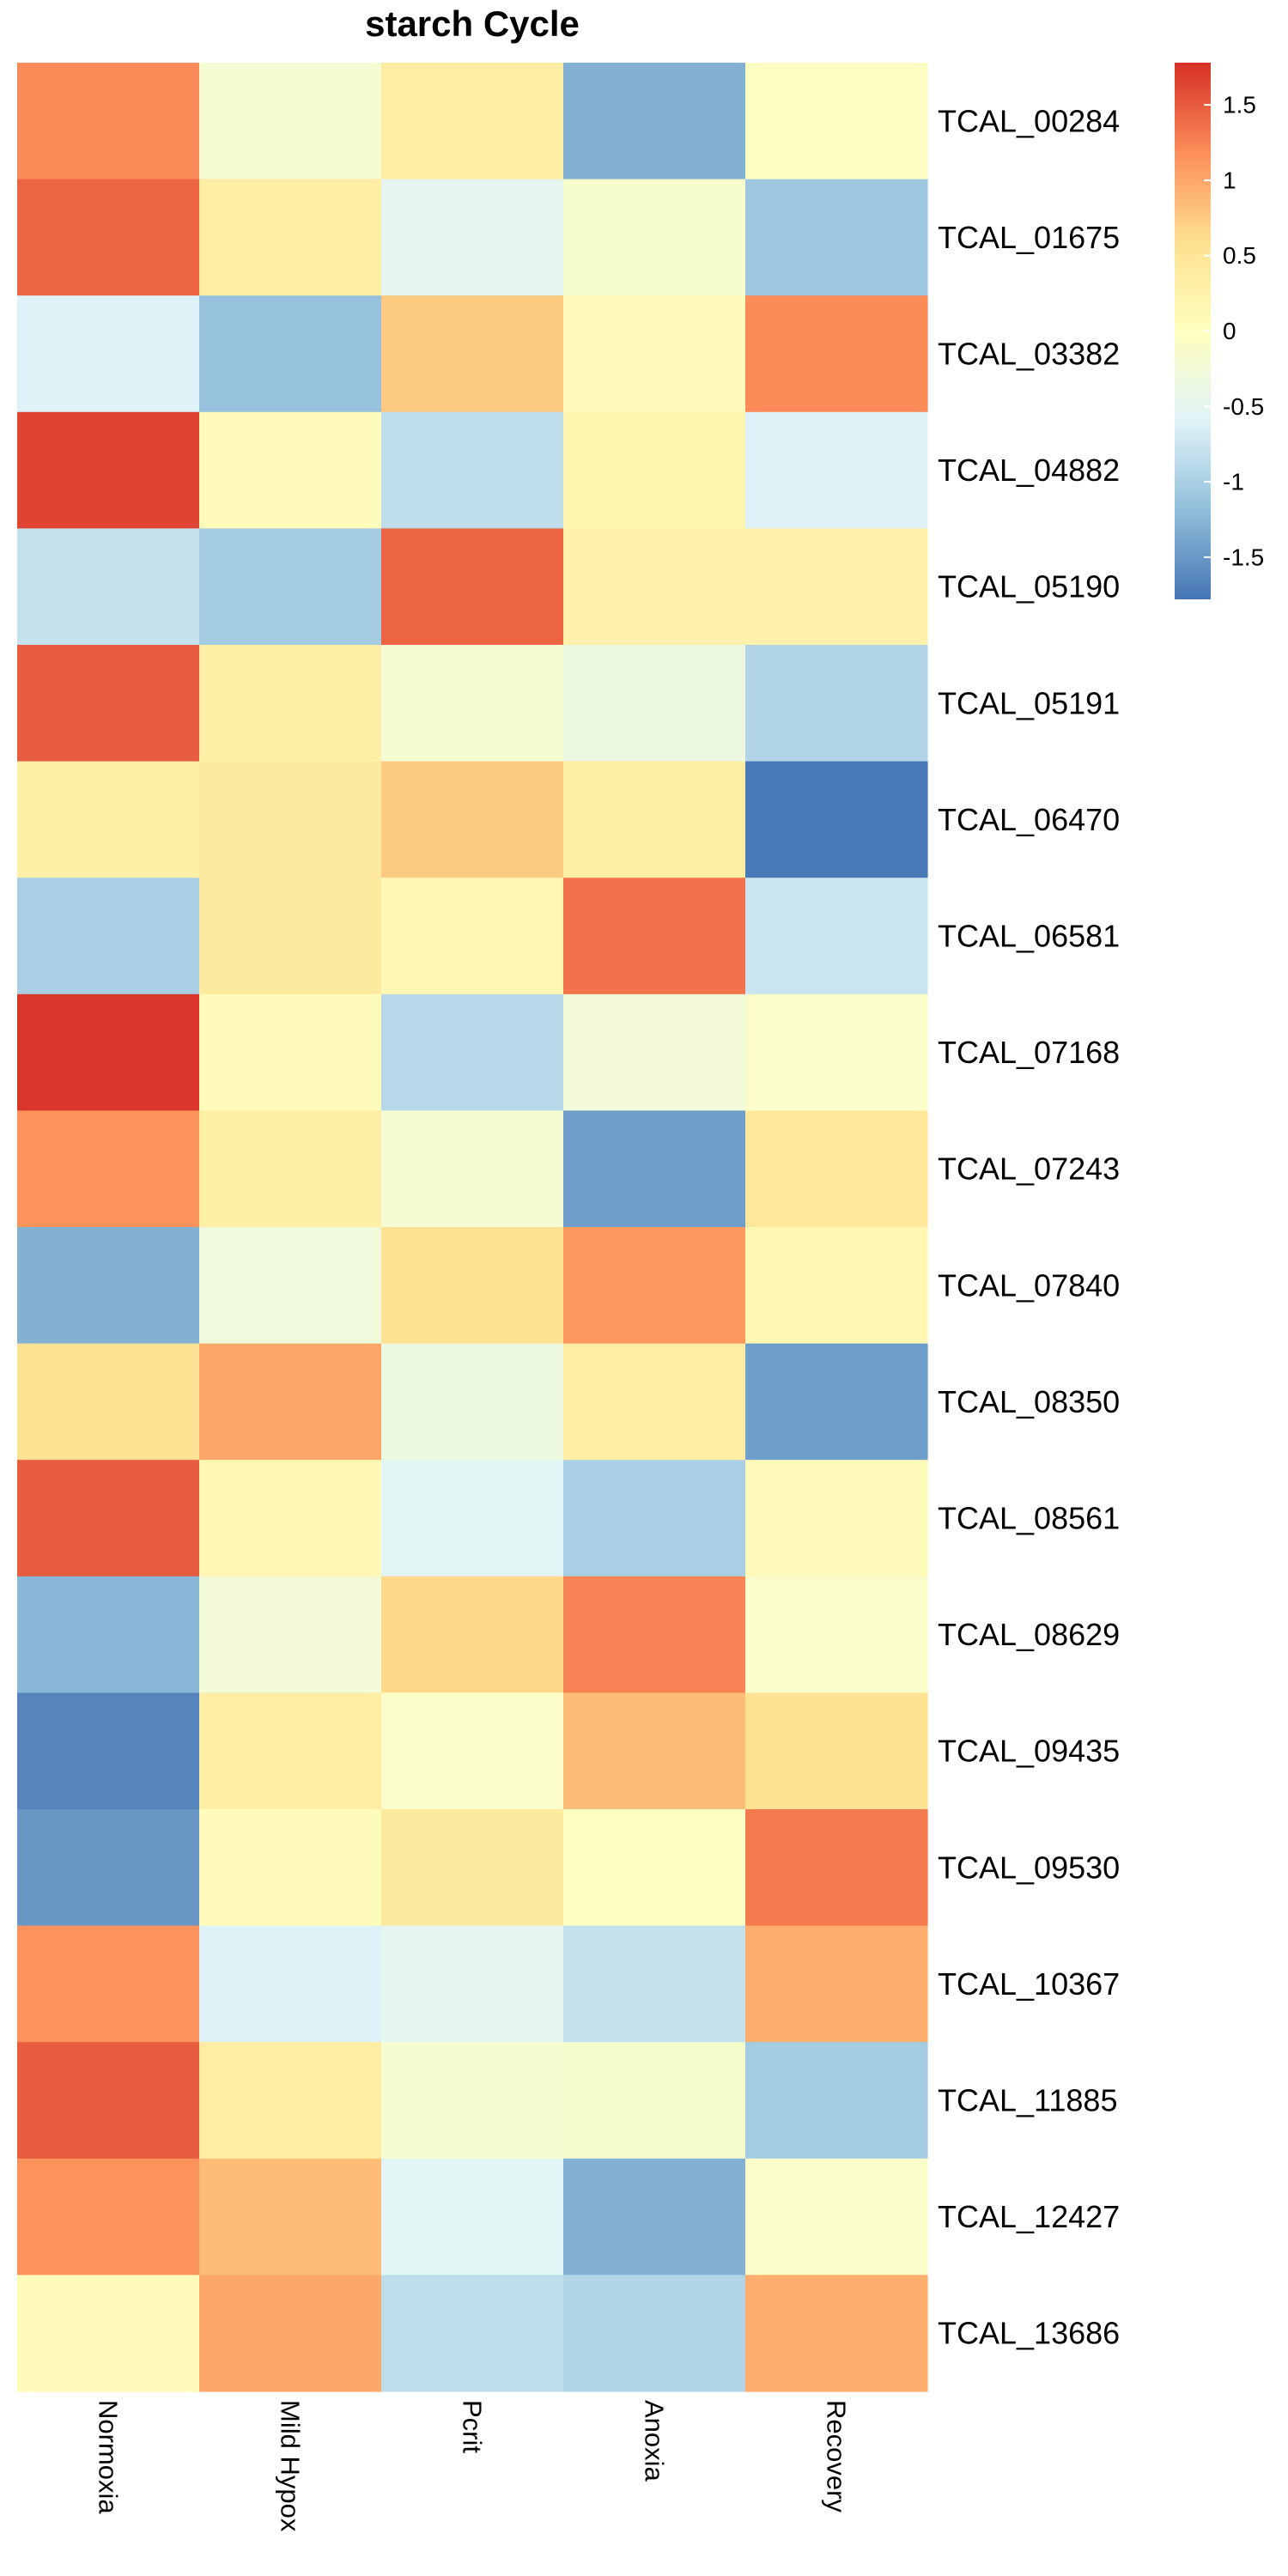 Image resolution: width=1288 pixels, height=2576 pixels. I want to click on row-label: TCAL_08350, so click(1029, 1401).